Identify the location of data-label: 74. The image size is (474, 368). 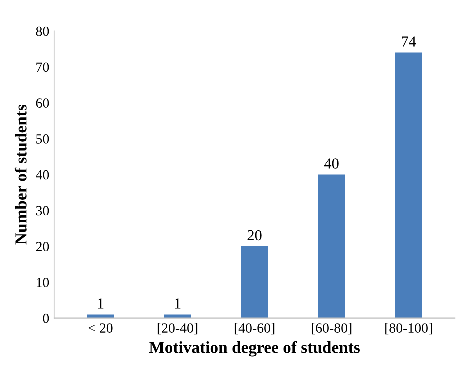
(409, 41).